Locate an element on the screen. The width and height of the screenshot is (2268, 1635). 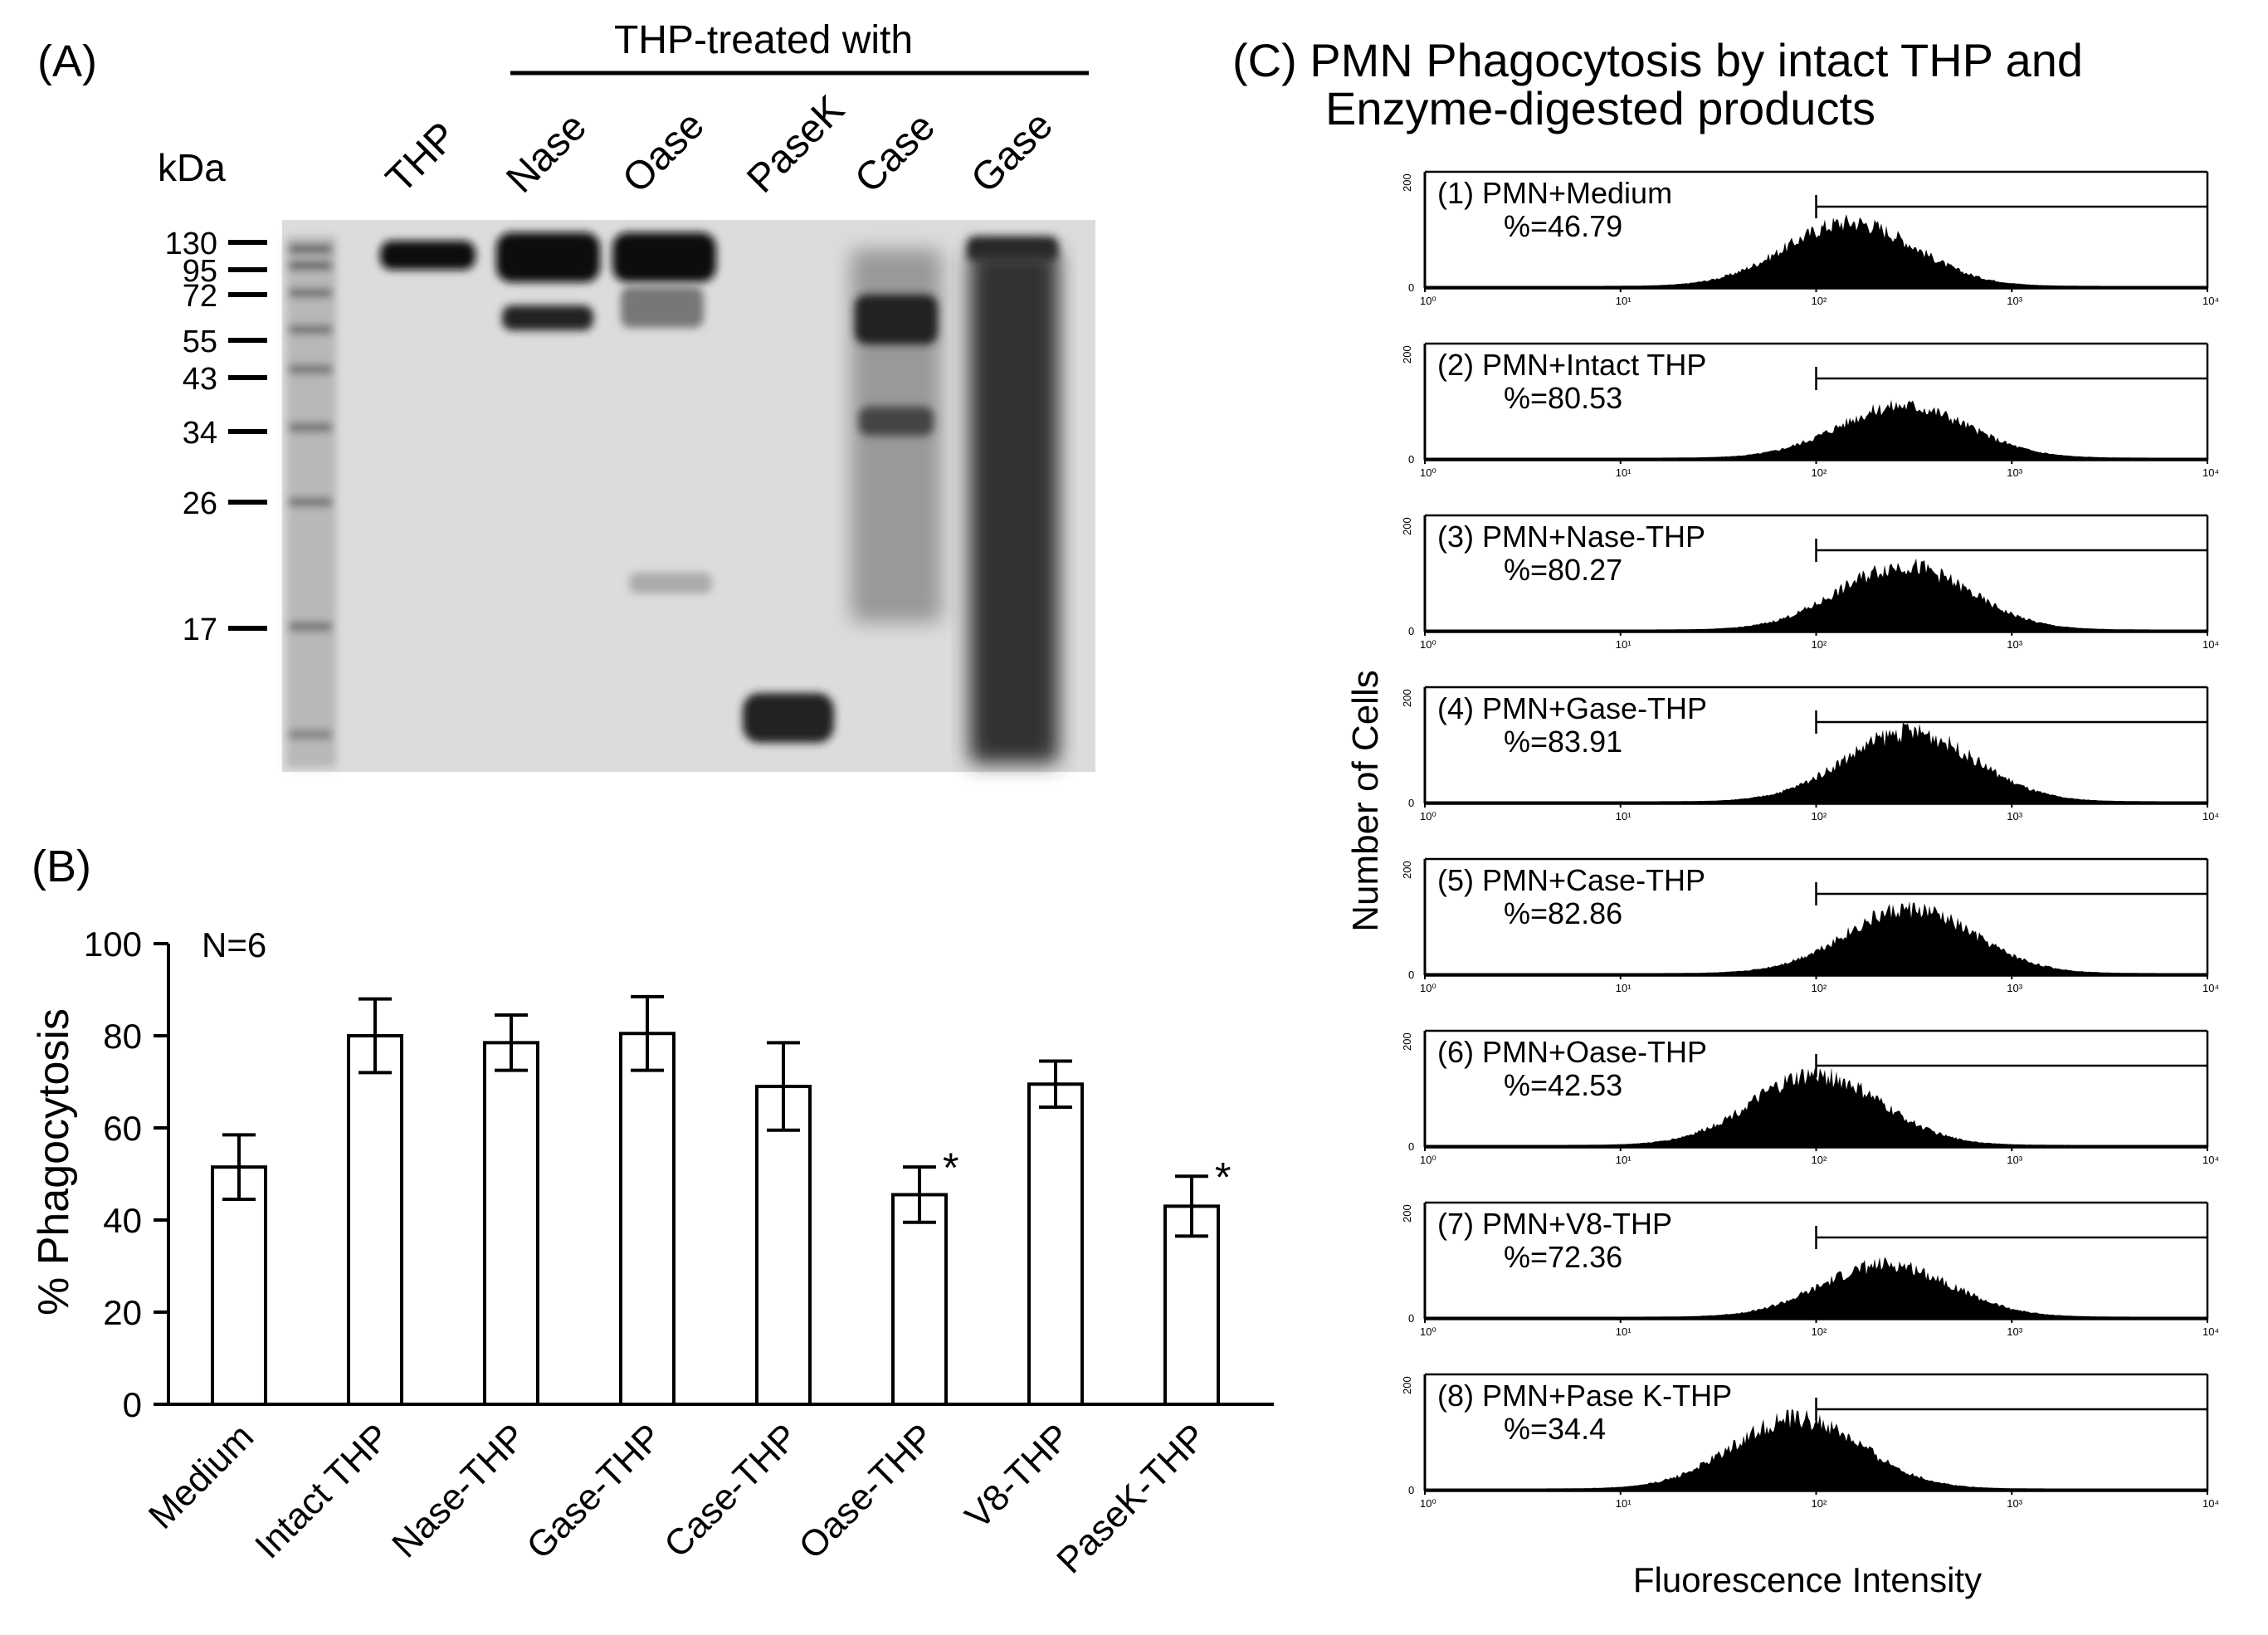
histogram-title: (2) PMN+Intact THP is located at coordinates (1571, 365).